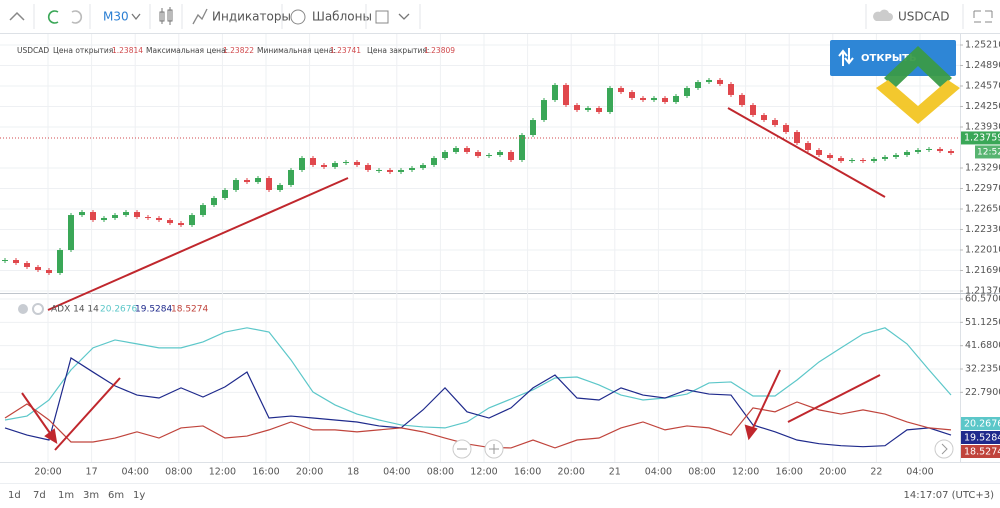  What do you see at coordinates (923, 17) in the screenshot?
I see `symbol-button: USDCAD` at bounding box center [923, 17].